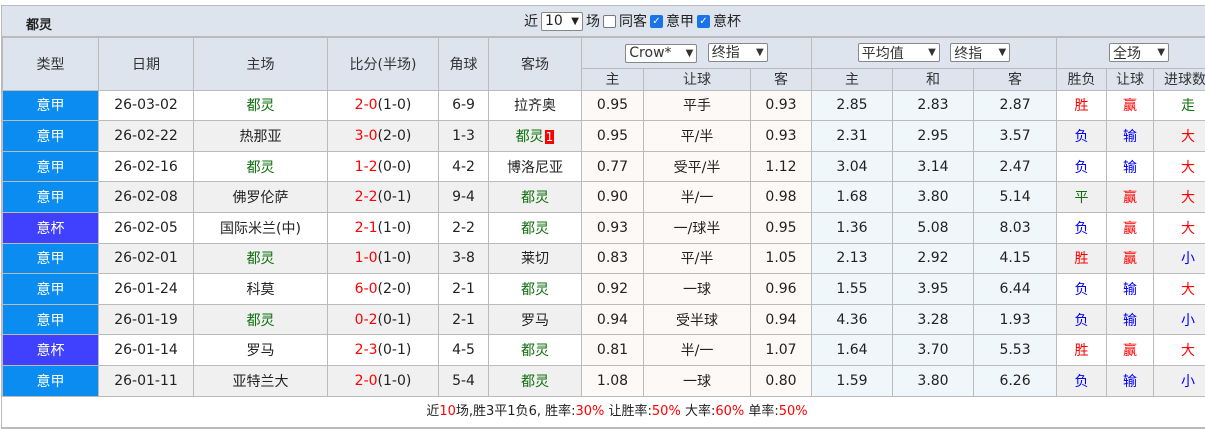 The height and width of the screenshot is (429, 1205). Describe the element at coordinates (761, 411) in the screenshot. I see `summary-text: 单率:` at that location.